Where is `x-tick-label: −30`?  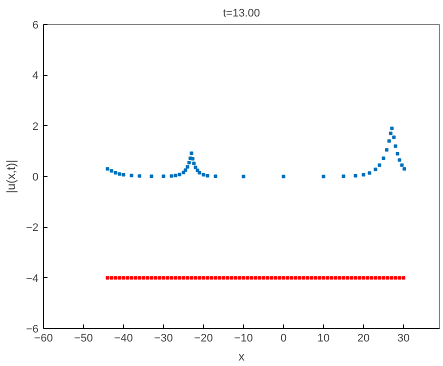 x-tick-label: −30 is located at coordinates (163, 338).